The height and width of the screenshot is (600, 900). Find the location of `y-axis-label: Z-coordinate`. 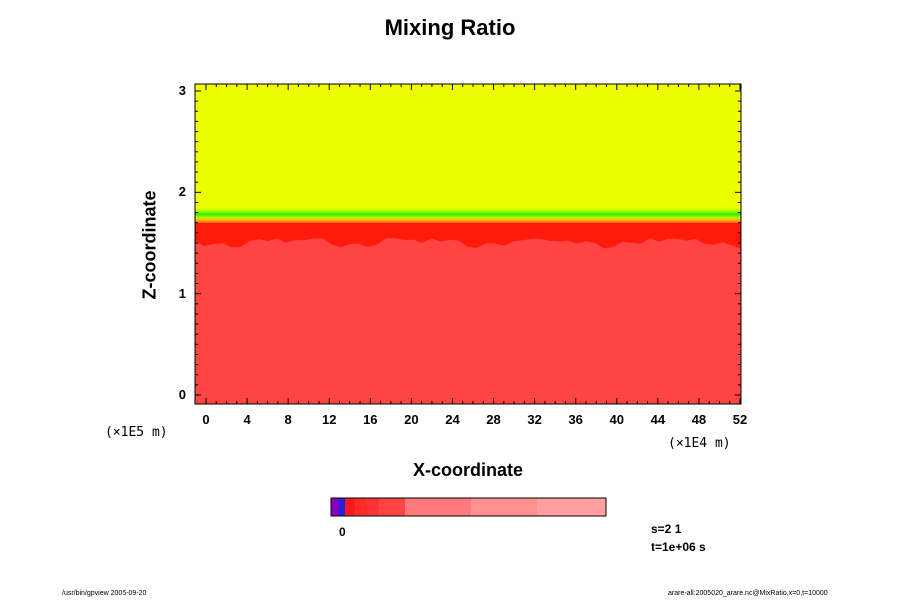

y-axis-label: Z-coordinate is located at coordinates (149, 245).